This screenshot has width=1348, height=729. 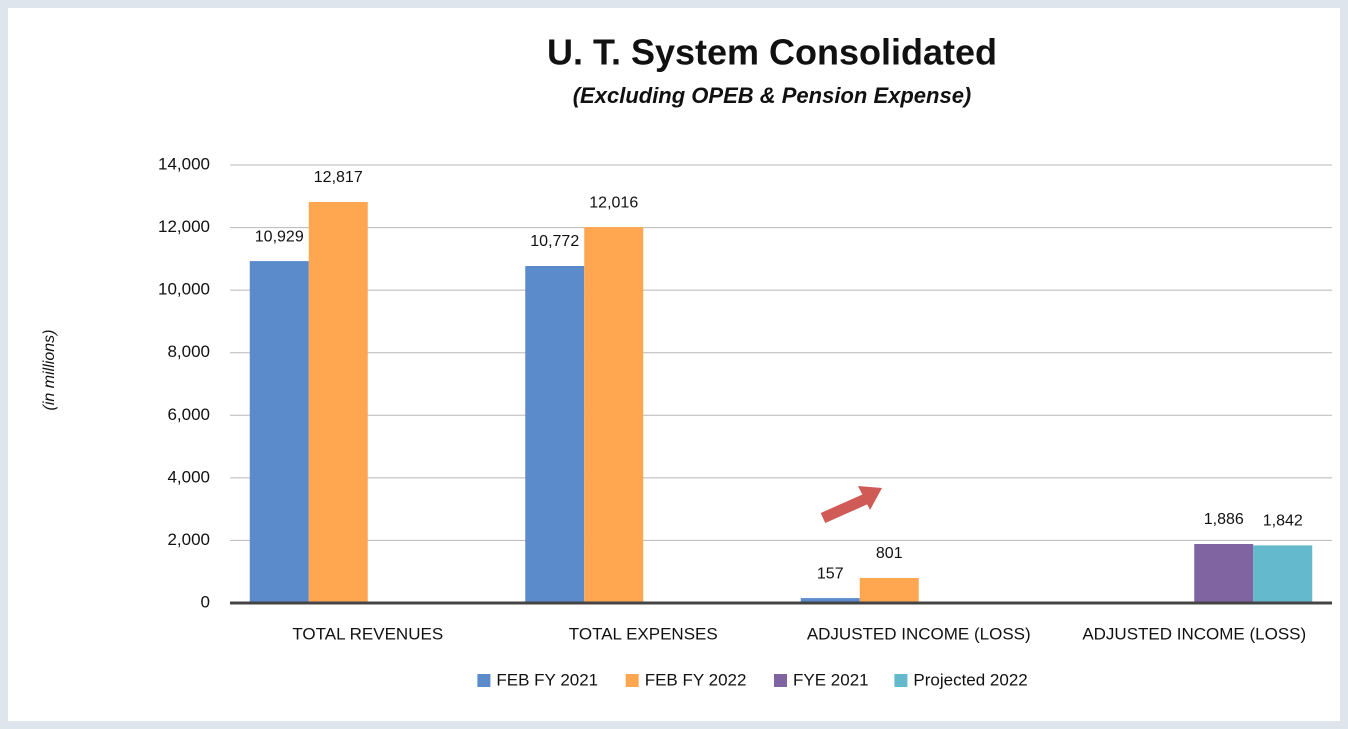 I want to click on data-label: 1,842, so click(x=1283, y=521).